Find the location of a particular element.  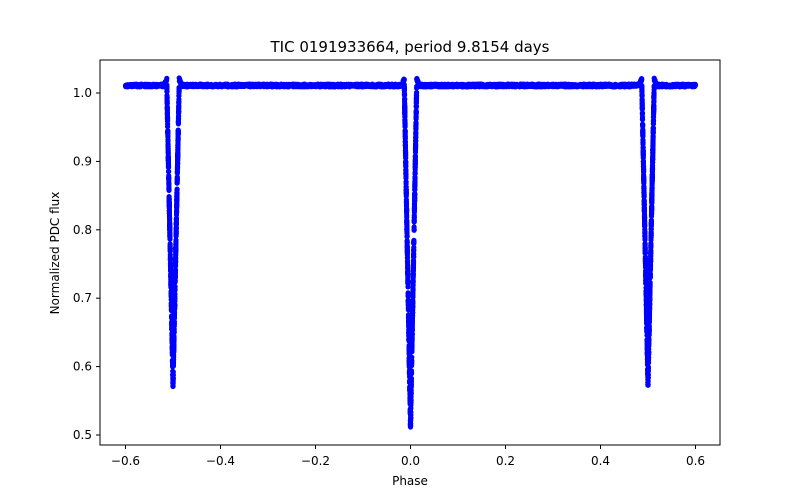

x-axis-ticks: −0.6 −0.4 −0.2 0.0 0.2 0.4 0.6 is located at coordinates (408, 456).